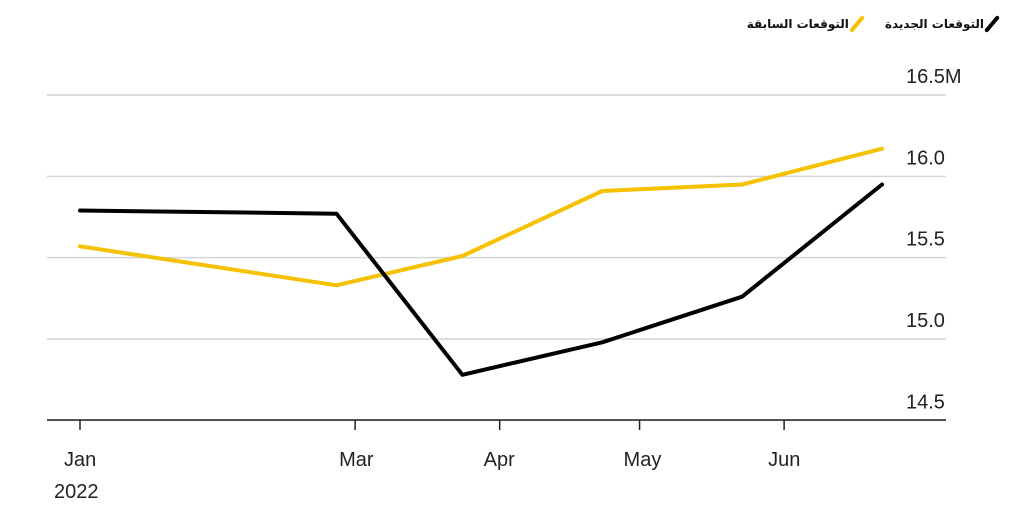 This screenshot has width=1024, height=512. Describe the element at coordinates (934, 77) in the screenshot. I see `y-tick-label: 16.5M` at that location.